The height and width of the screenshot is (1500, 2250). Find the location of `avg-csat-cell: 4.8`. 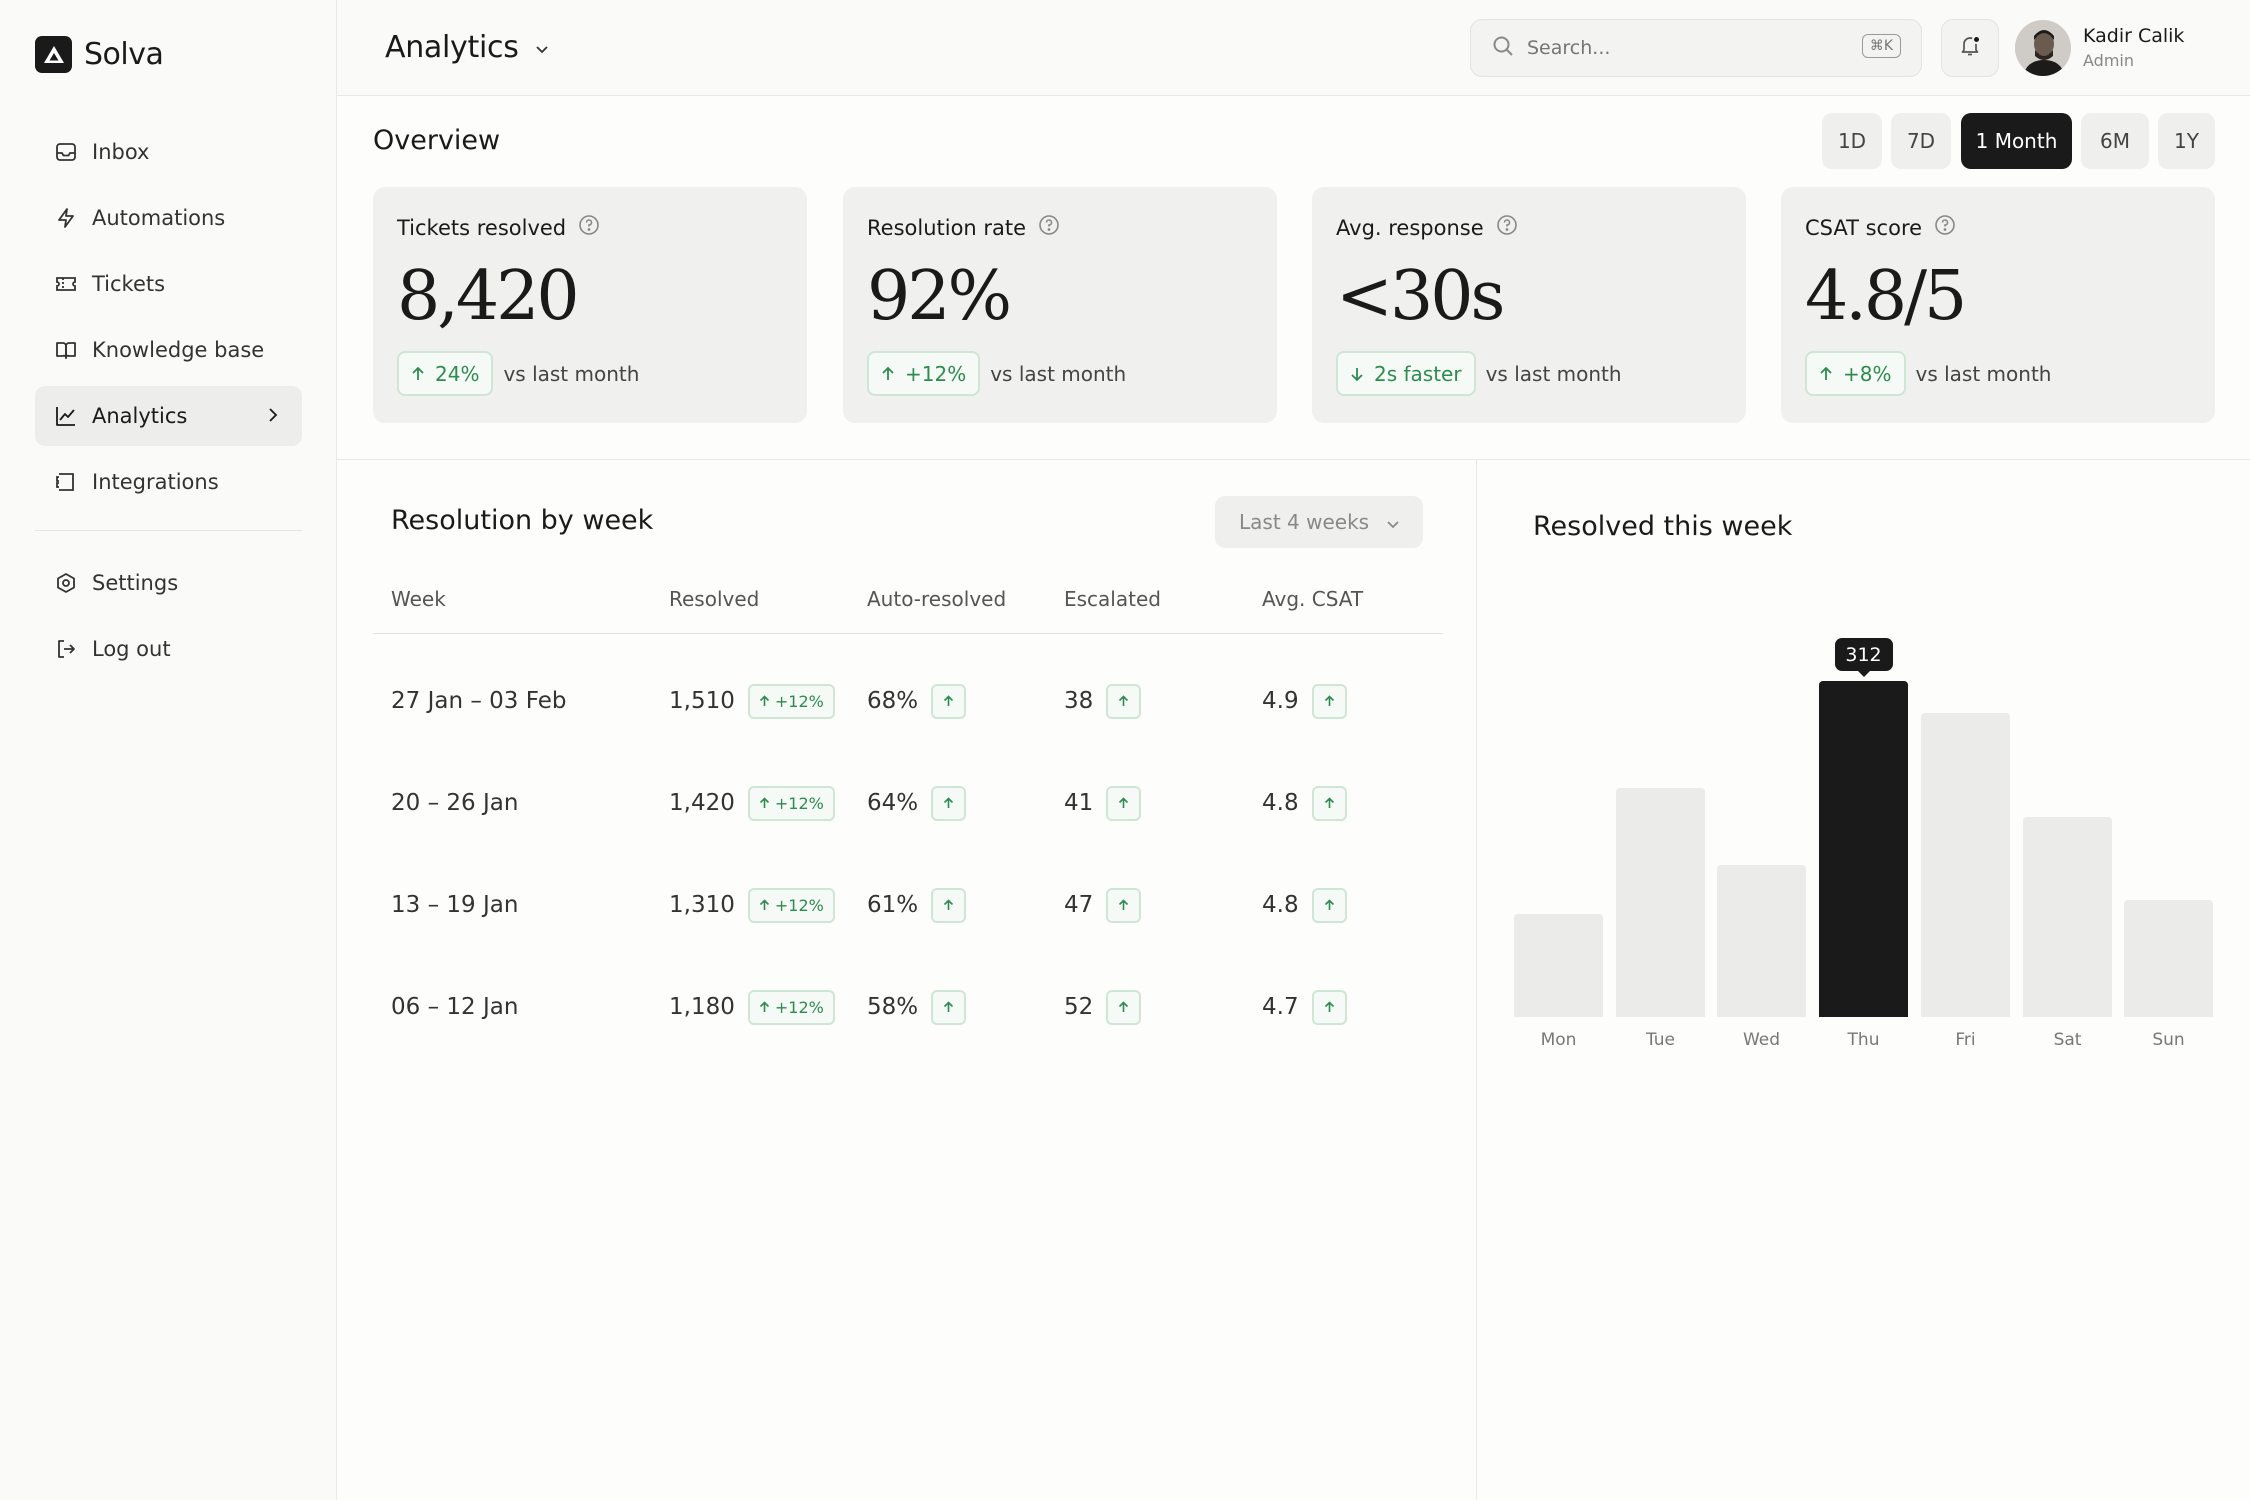

avg-csat-cell: 4.8 is located at coordinates (1280, 803).